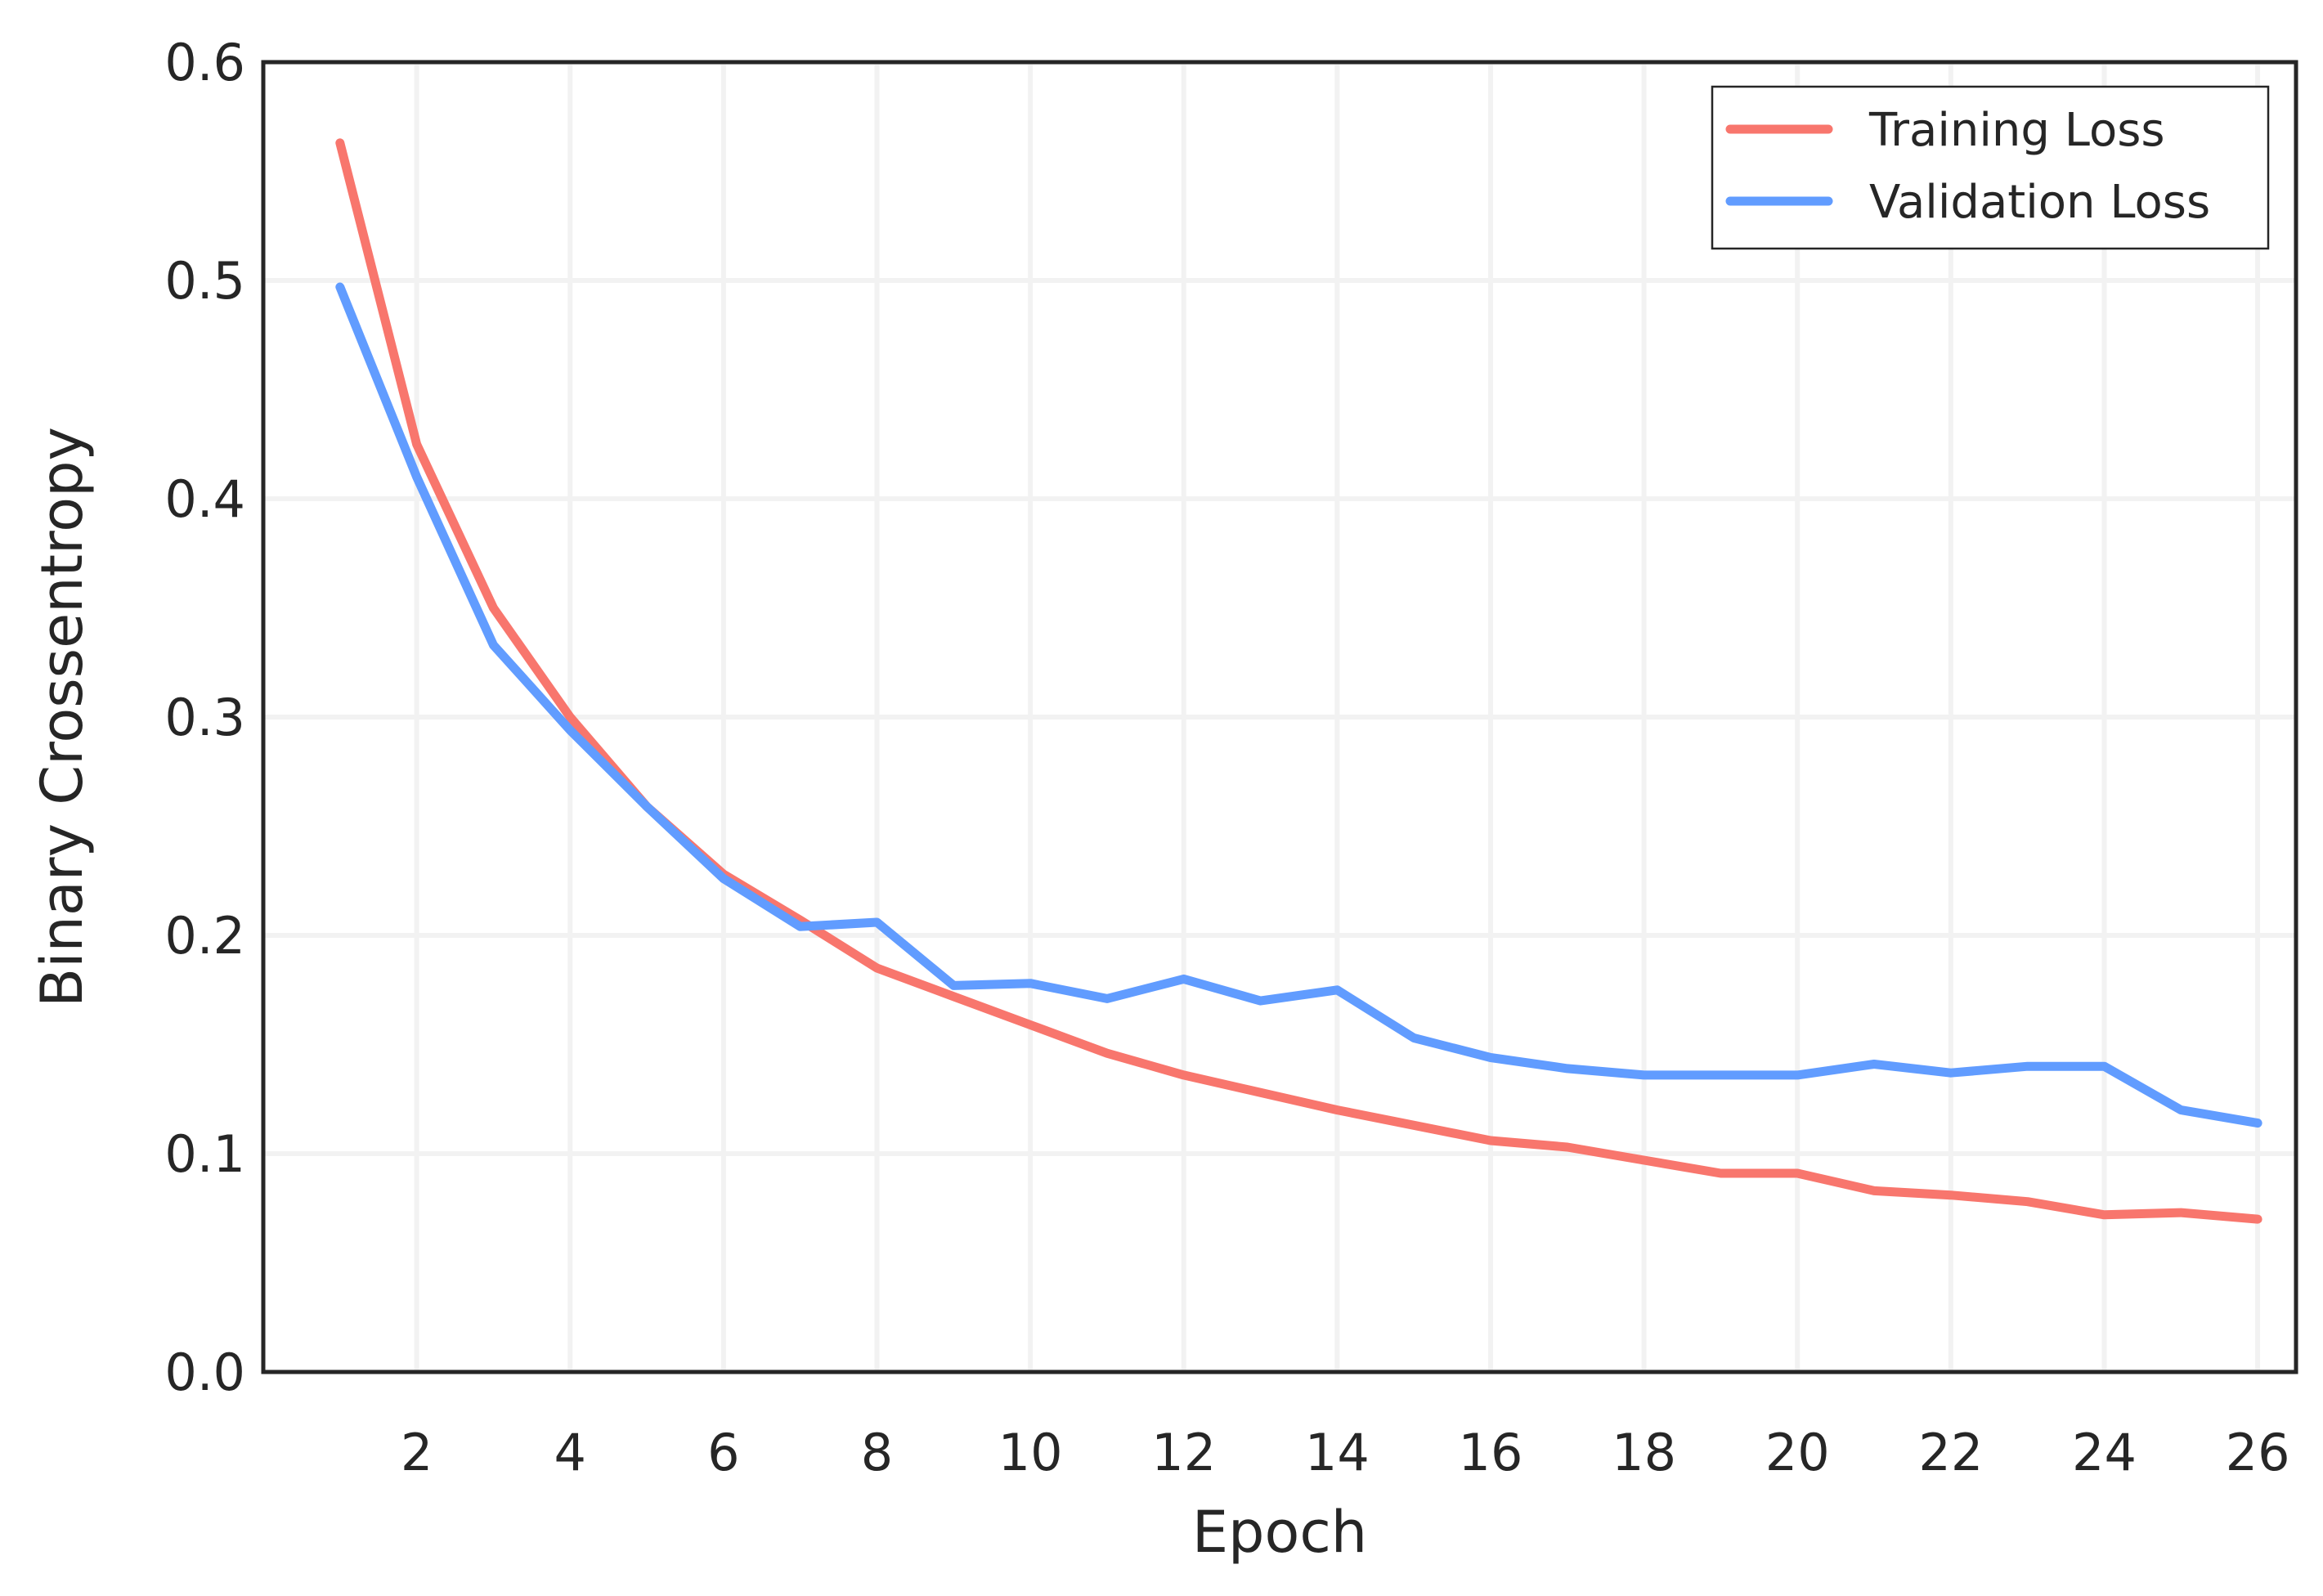 This screenshot has width=2323, height=1596. I want to click on x-tick-label: 6, so click(723, 1452).